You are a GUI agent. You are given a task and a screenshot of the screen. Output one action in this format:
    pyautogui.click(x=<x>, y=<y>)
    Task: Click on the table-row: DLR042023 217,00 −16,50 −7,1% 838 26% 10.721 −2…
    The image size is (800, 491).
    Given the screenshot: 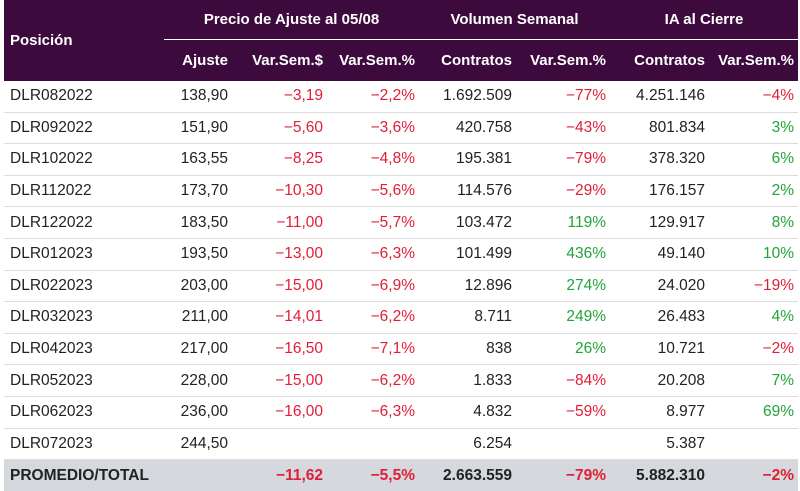 What is the action you would take?
    pyautogui.click(x=401, y=349)
    